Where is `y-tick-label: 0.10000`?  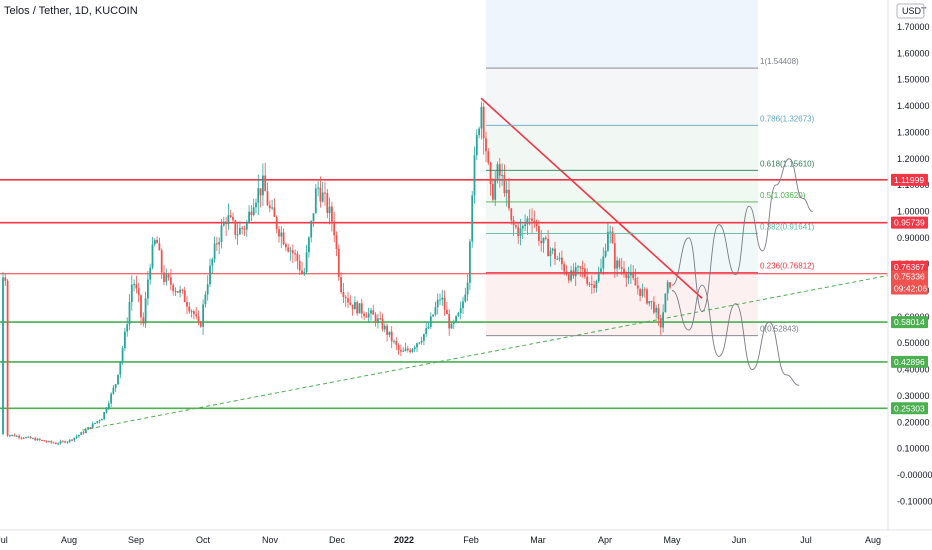
y-tick-label: 0.10000 is located at coordinates (913, 449).